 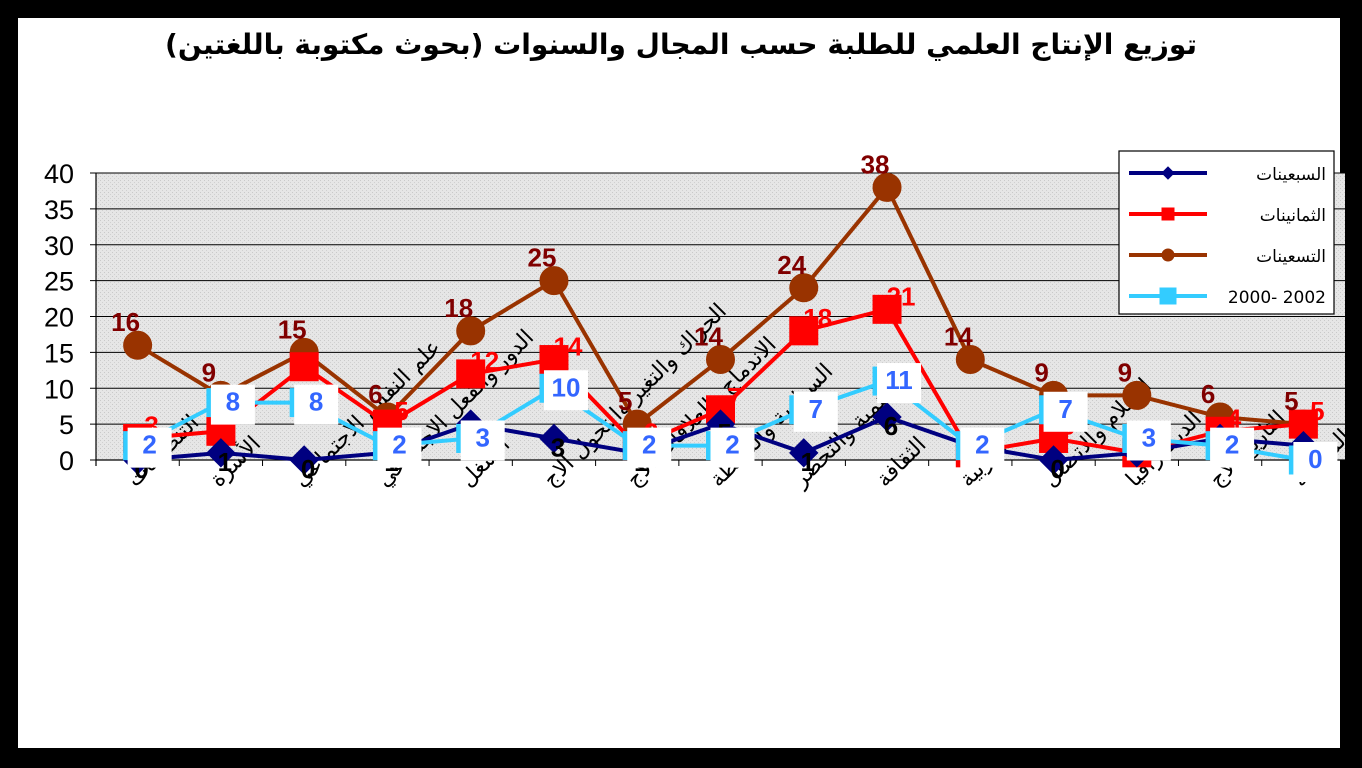 I want to click on y-tick-label: 10, so click(x=59, y=389).